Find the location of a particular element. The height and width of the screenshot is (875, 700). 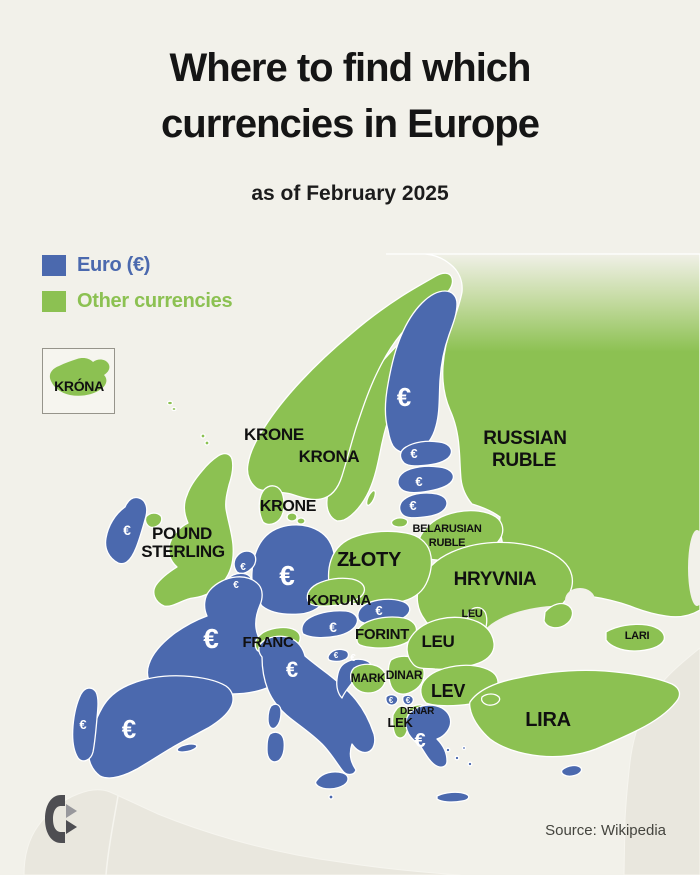

euro-mark-montenegro: € is located at coordinates (391, 700).